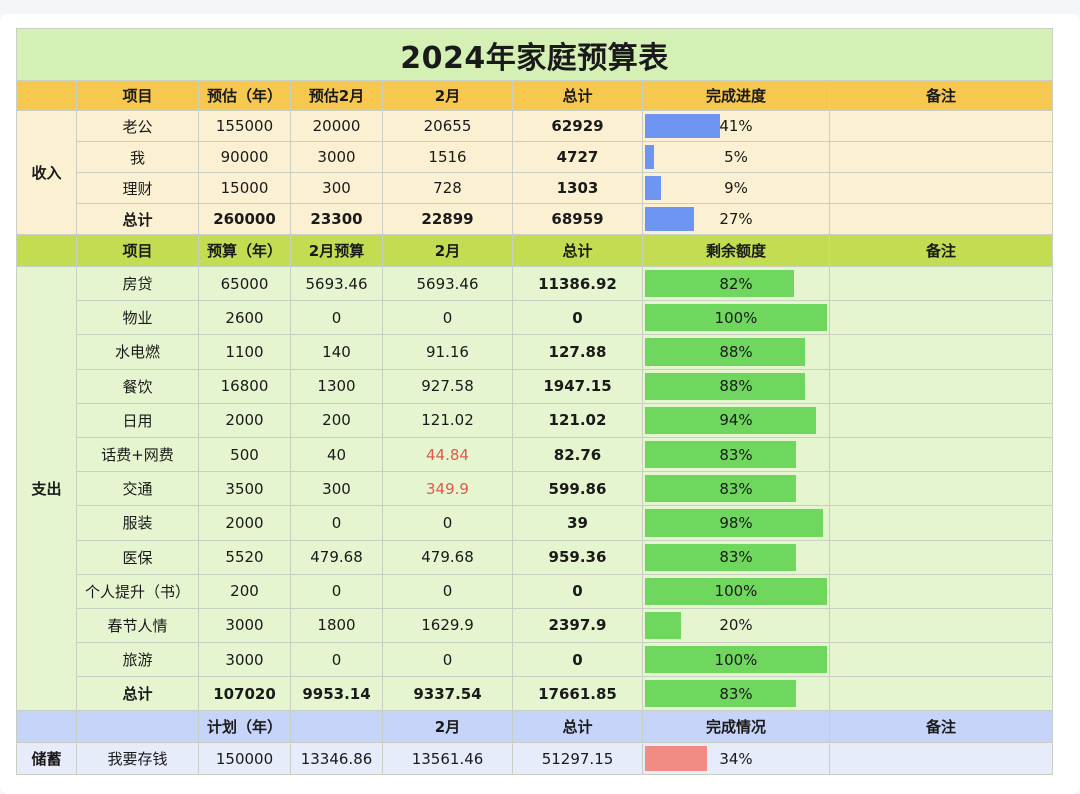  What do you see at coordinates (447, 759) in the screenshot?
I see `month-cell: 13561.46` at bounding box center [447, 759].